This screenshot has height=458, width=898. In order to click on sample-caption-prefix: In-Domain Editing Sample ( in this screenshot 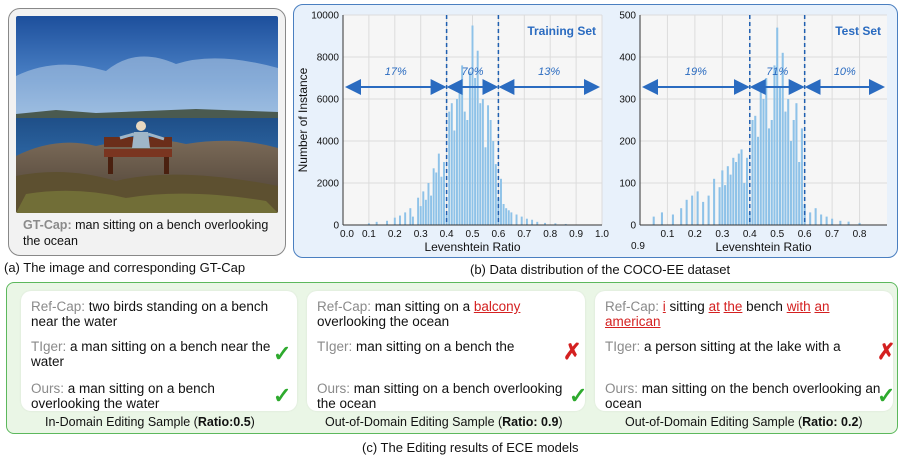, I will do `click(121, 422)`.